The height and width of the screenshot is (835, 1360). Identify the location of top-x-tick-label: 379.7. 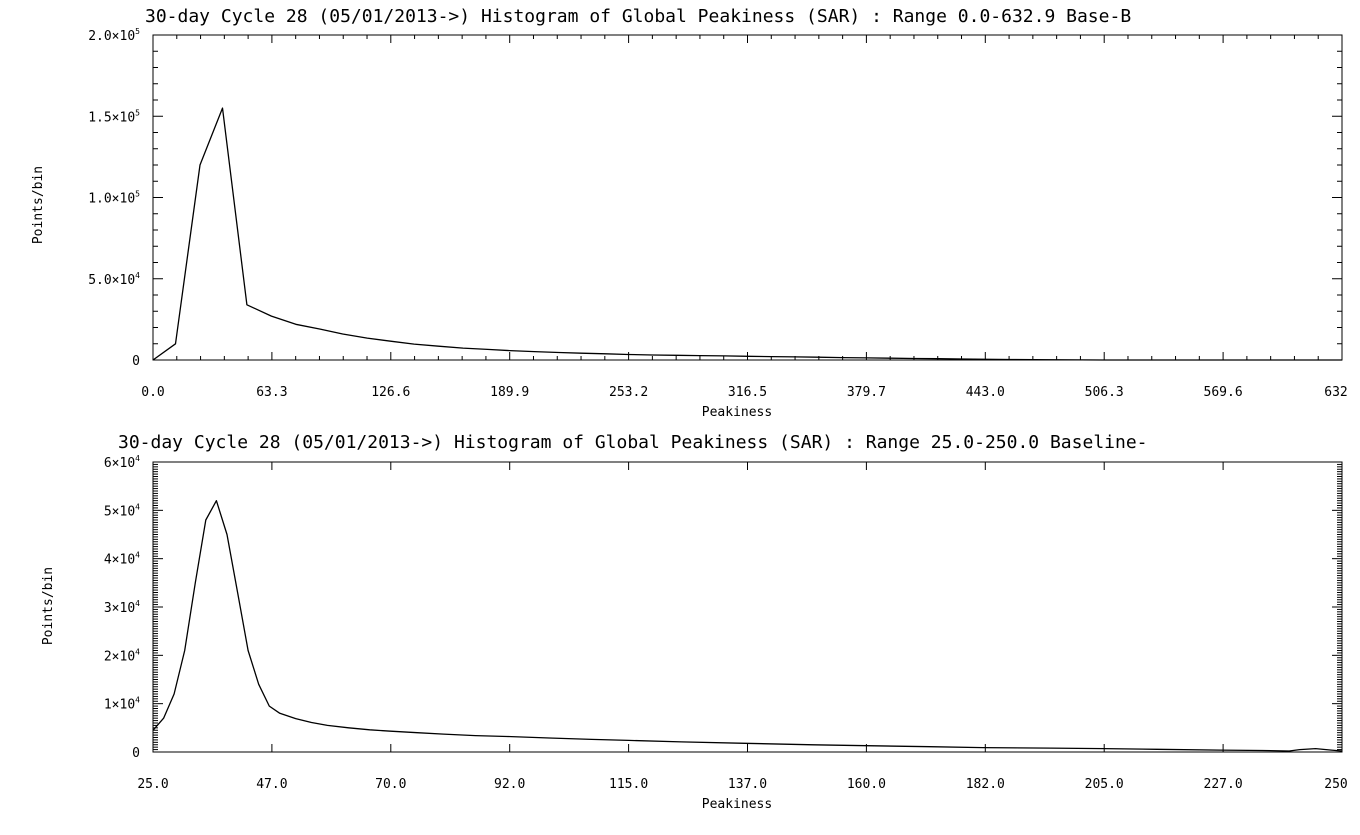
(866, 392).